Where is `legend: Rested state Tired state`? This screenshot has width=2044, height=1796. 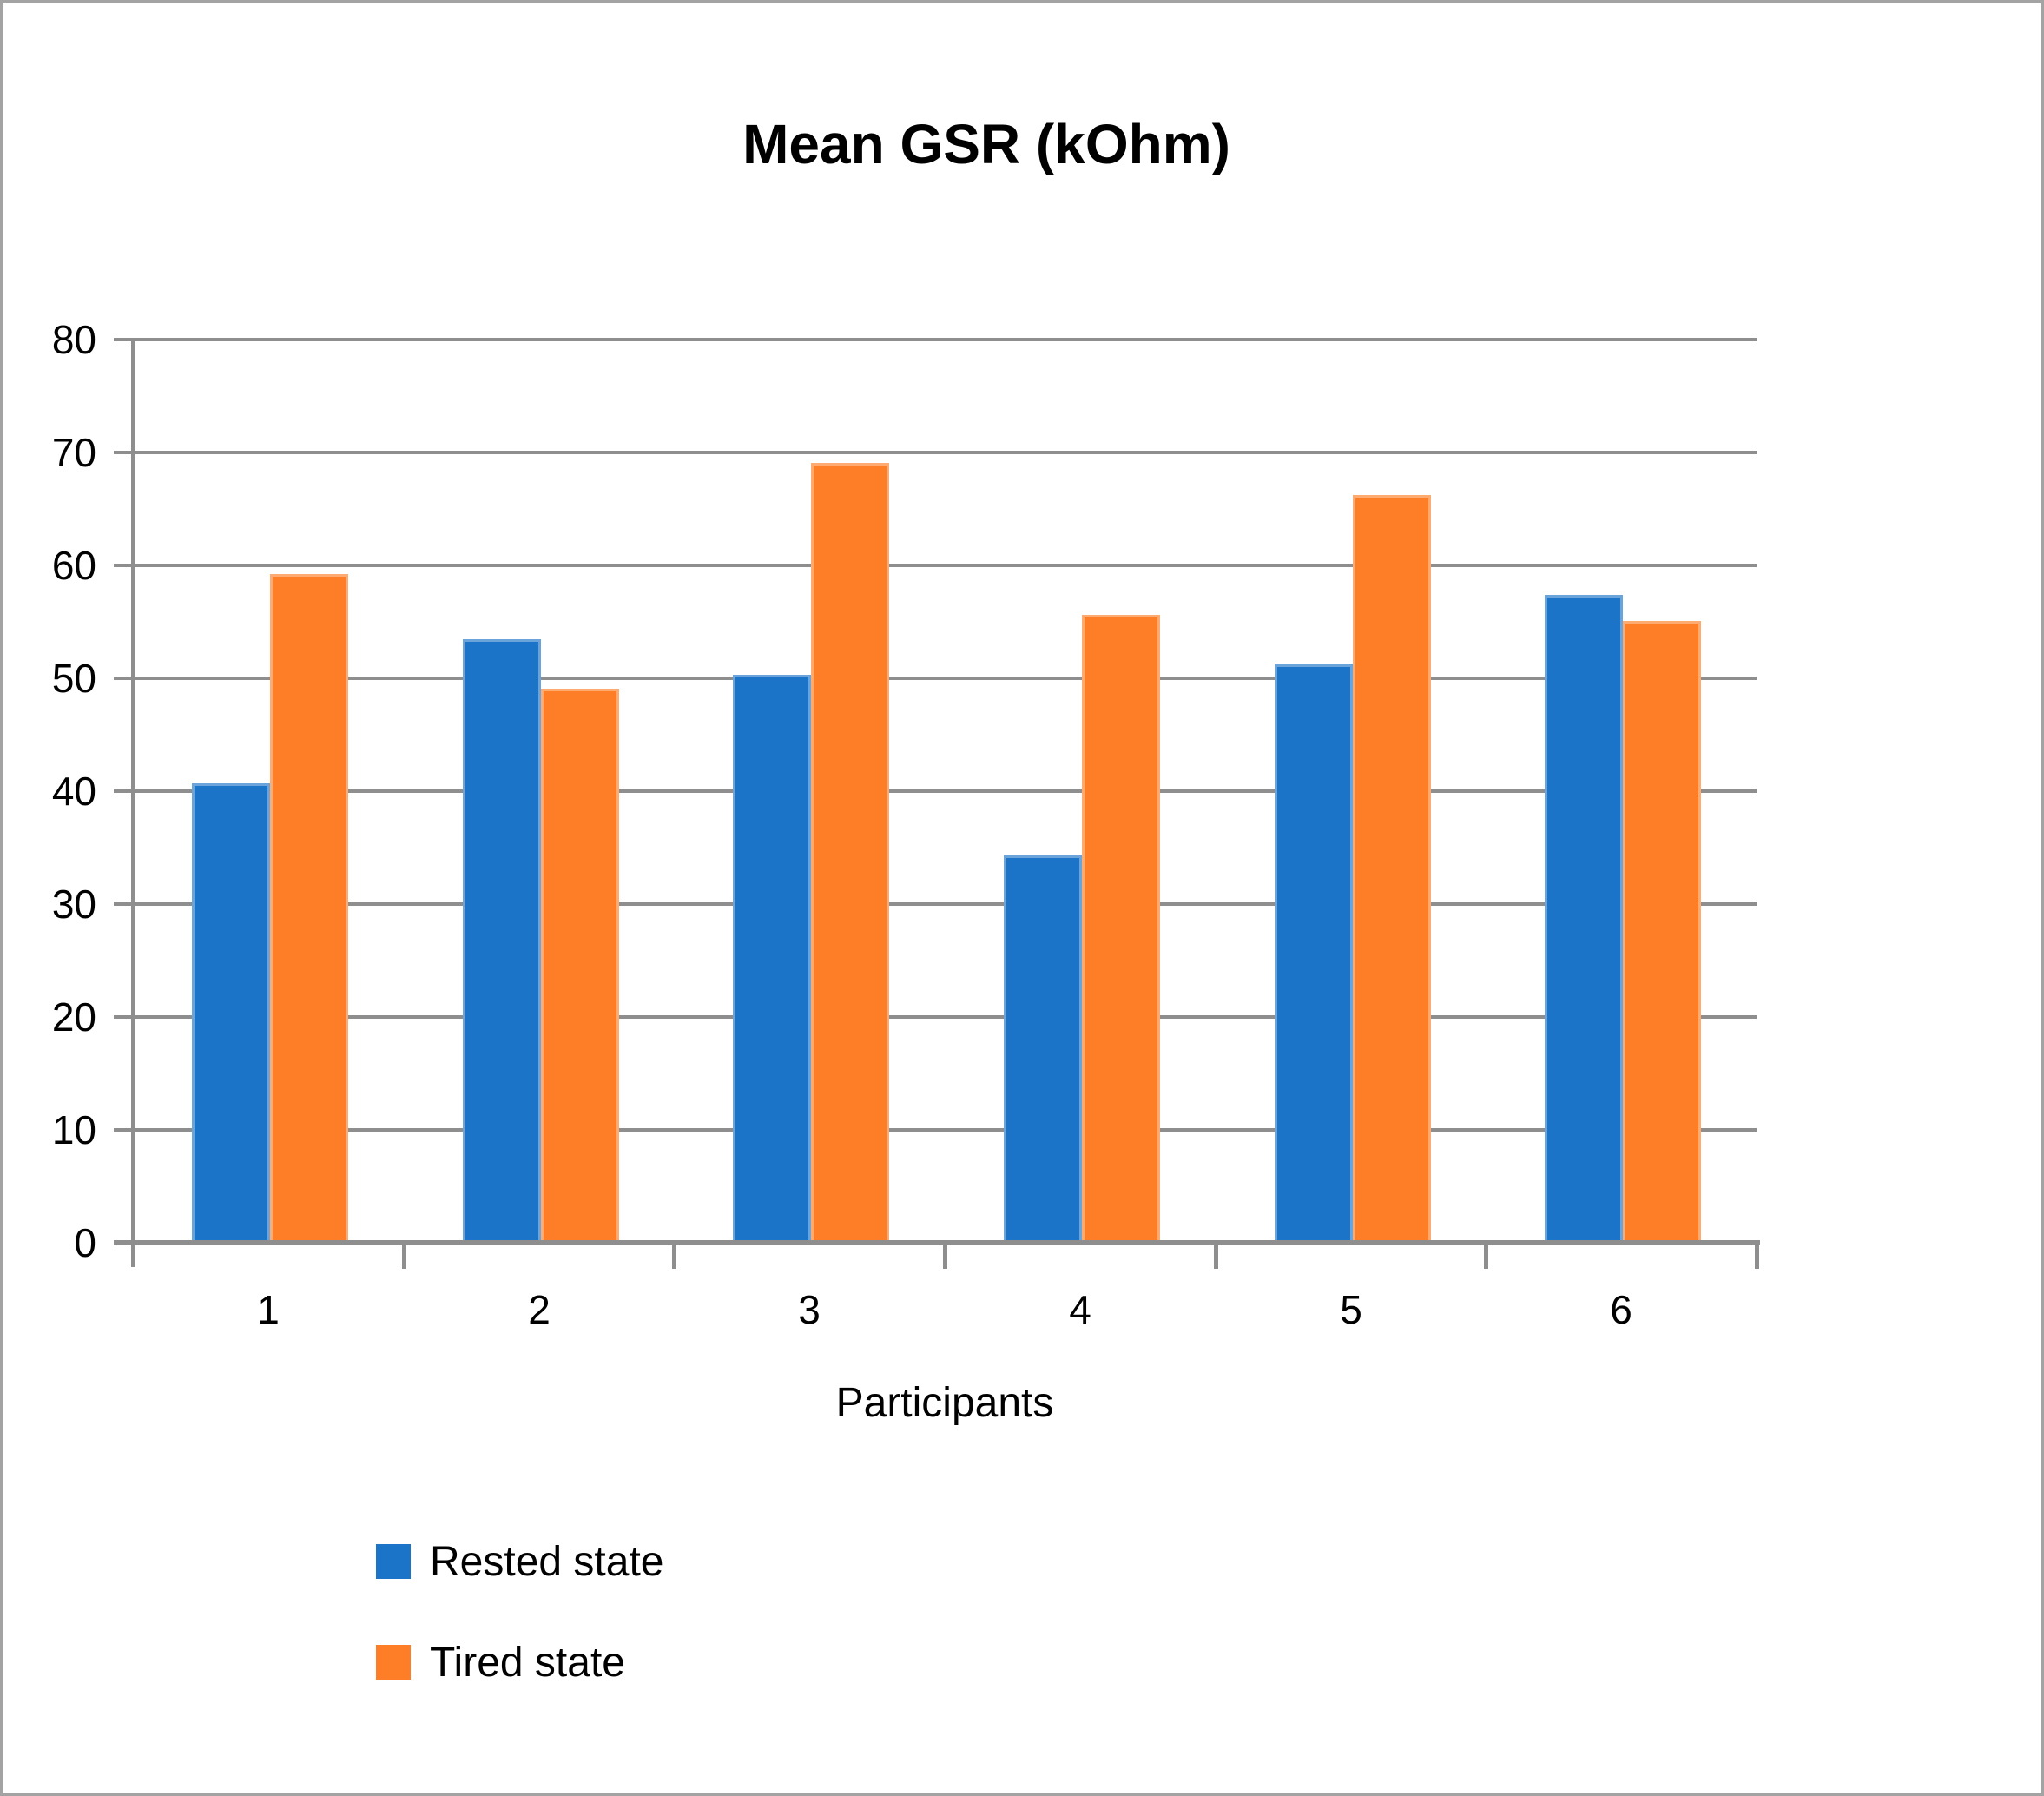 legend: Rested state Tired state is located at coordinates (519, 1641).